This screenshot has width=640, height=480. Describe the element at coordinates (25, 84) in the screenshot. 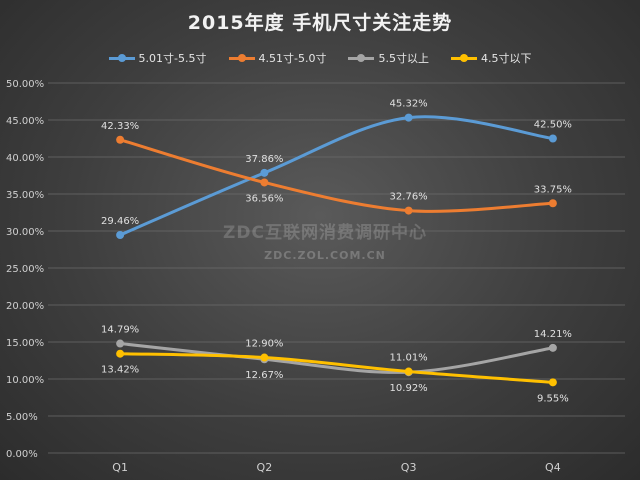

I see `y-tick-label: 50.00%` at that location.